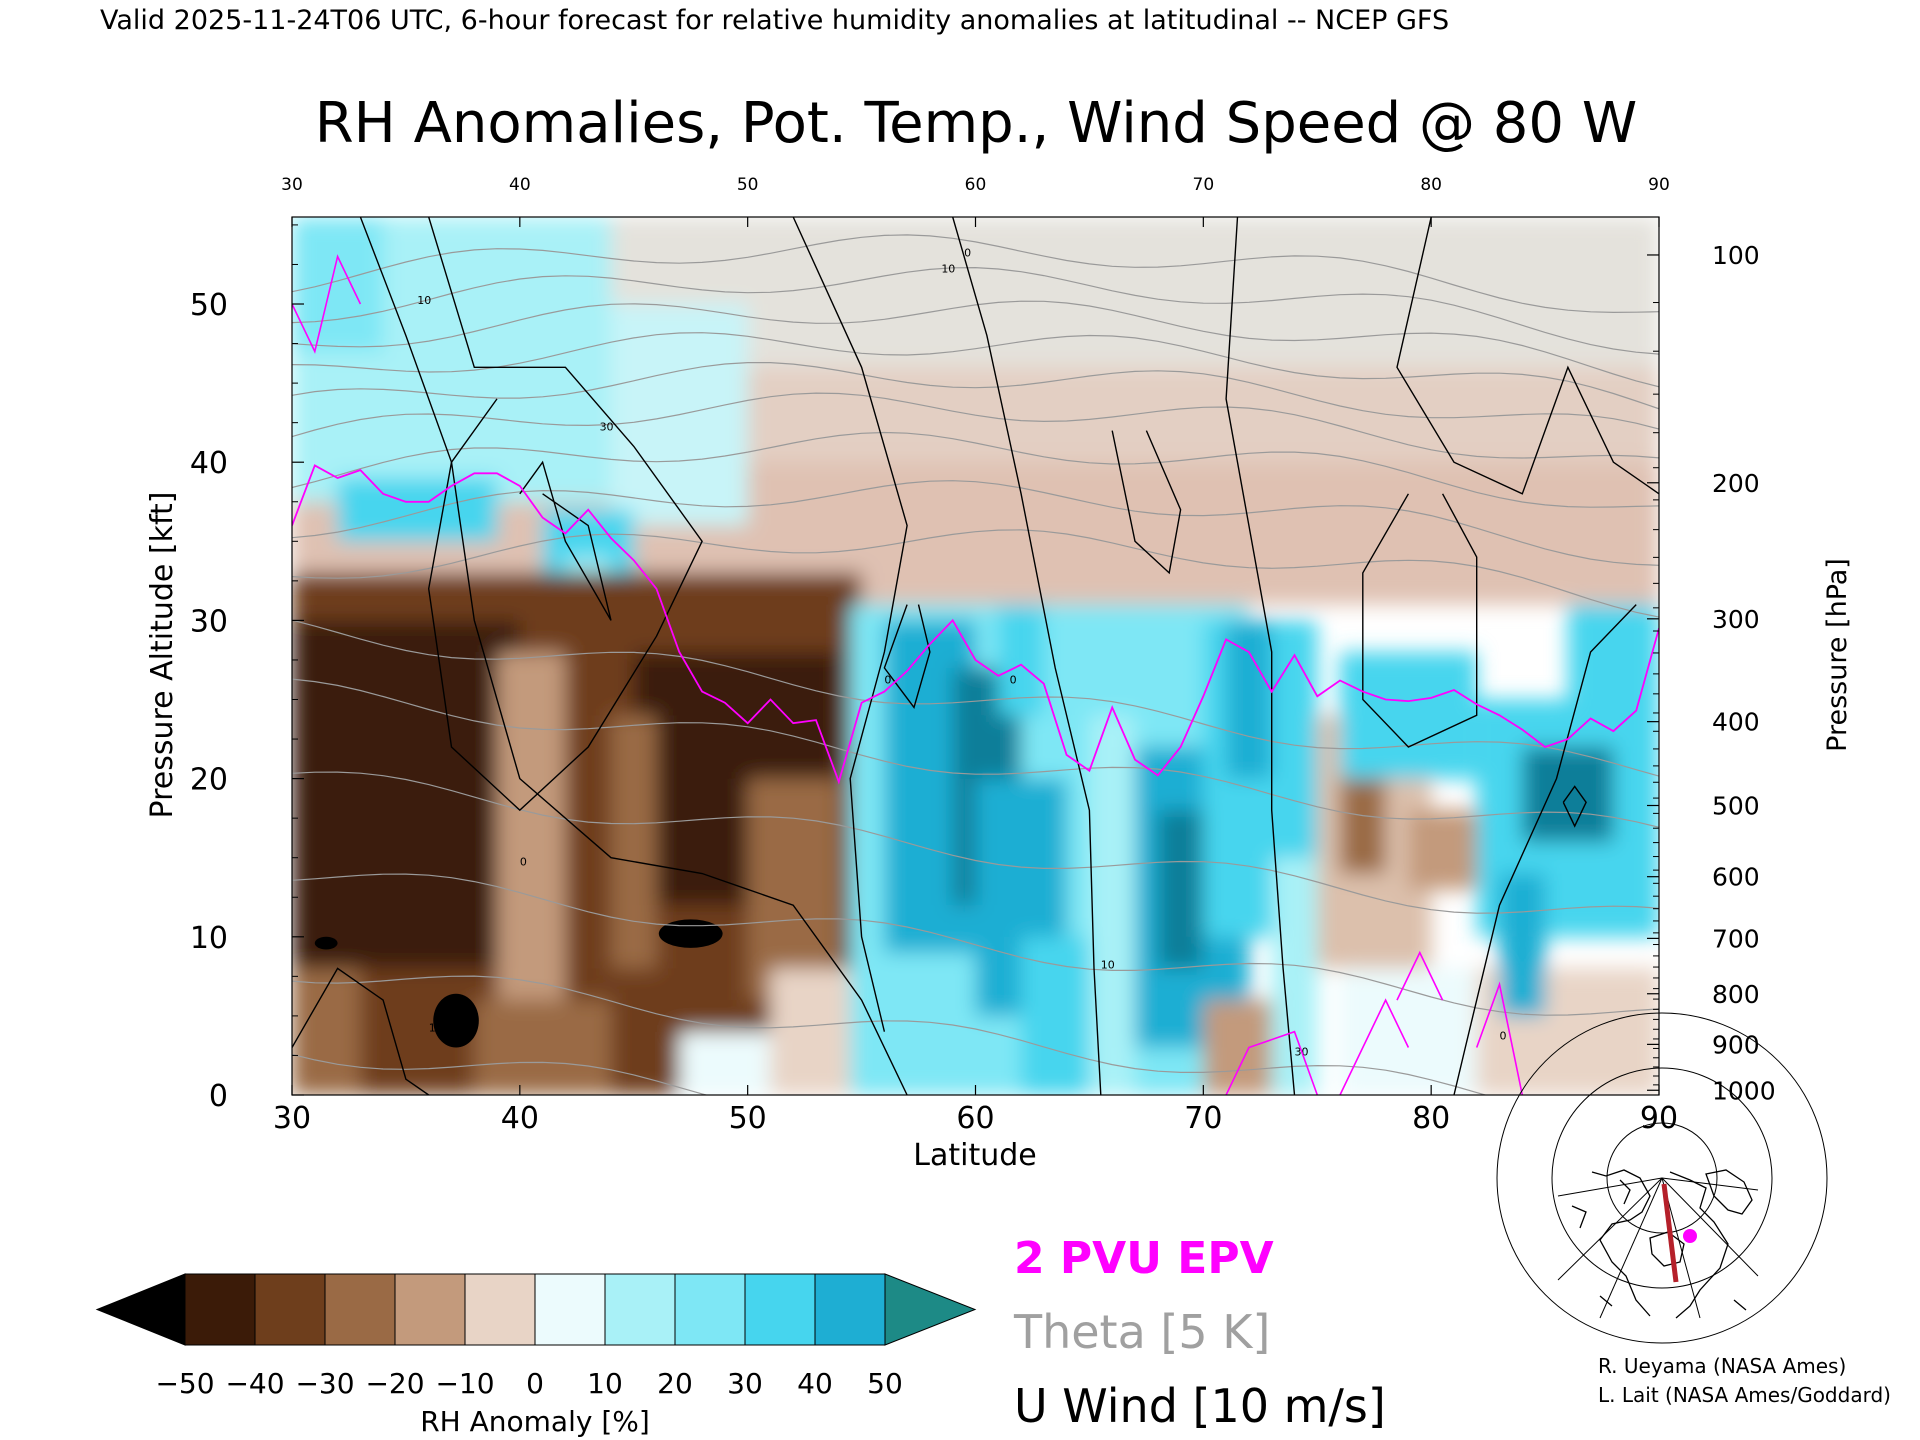  I want to click on top-tick-label: 40, so click(520, 185).